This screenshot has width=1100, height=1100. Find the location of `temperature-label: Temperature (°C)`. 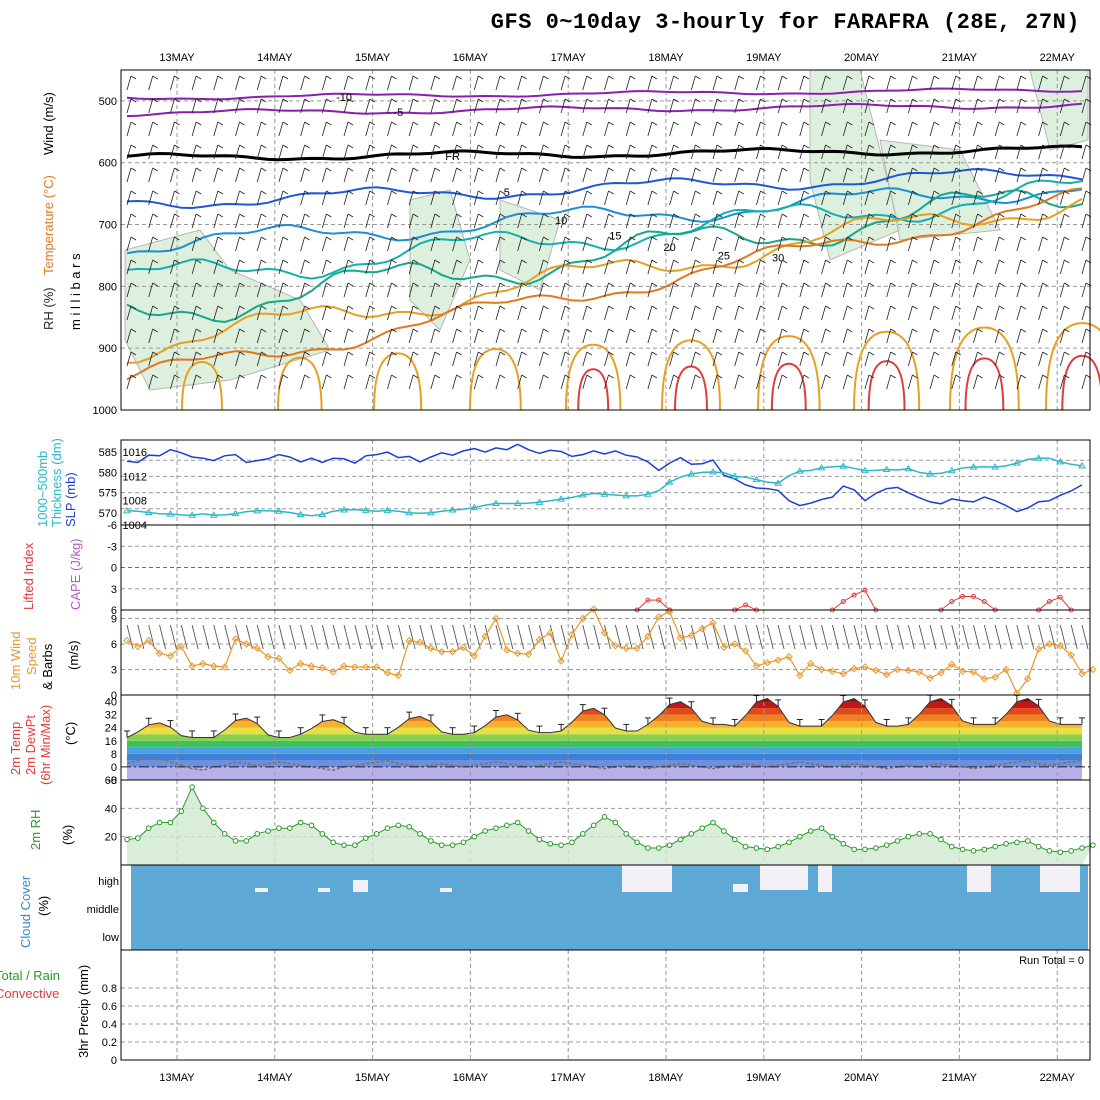

temperature-label: Temperature (°C) is located at coordinates (48, 225).